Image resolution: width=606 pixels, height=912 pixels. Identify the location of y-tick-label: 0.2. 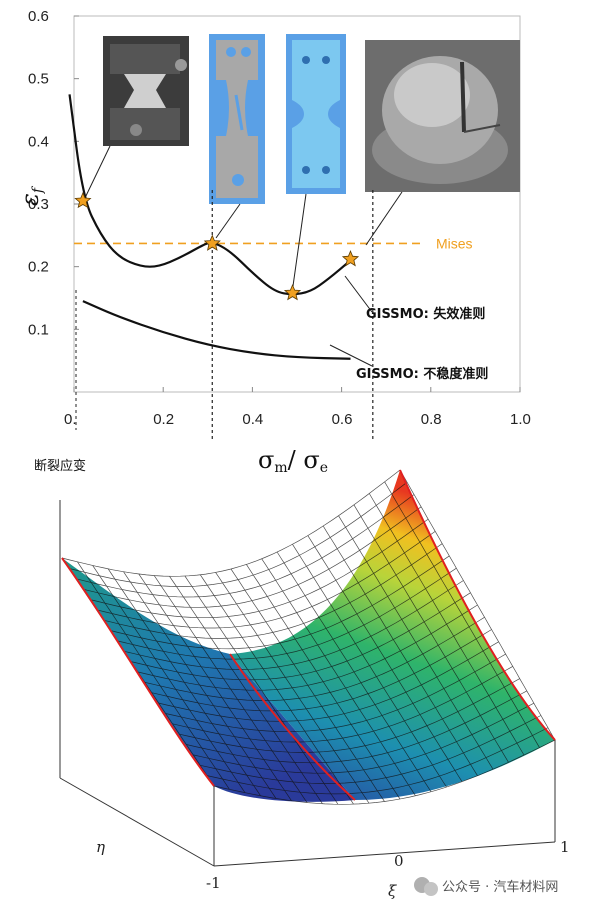
(38, 267).